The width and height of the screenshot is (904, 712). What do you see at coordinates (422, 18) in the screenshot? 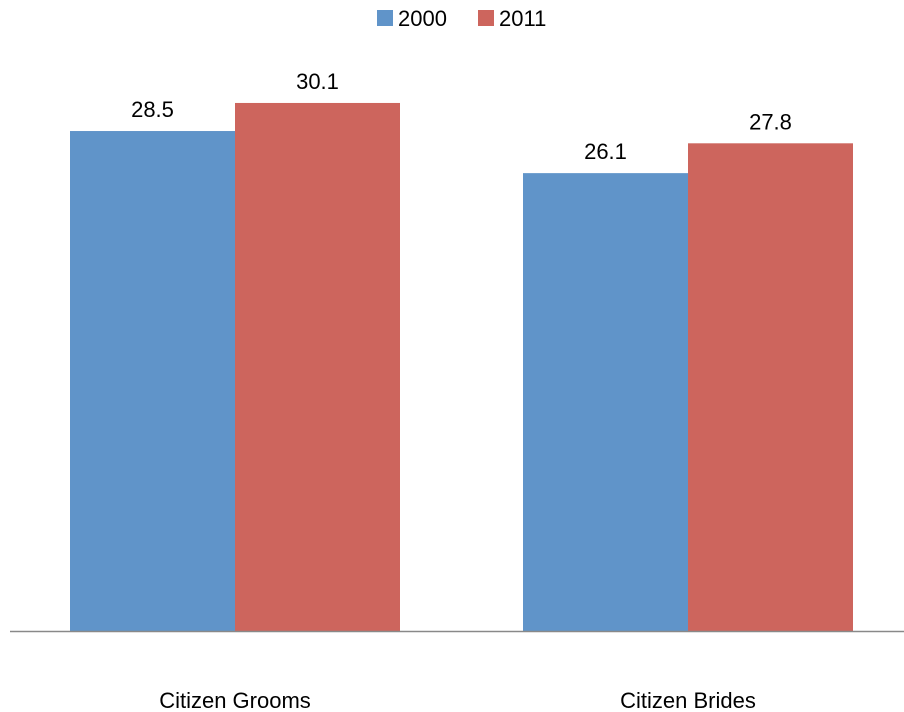
I see `legend-label: 2000` at bounding box center [422, 18].